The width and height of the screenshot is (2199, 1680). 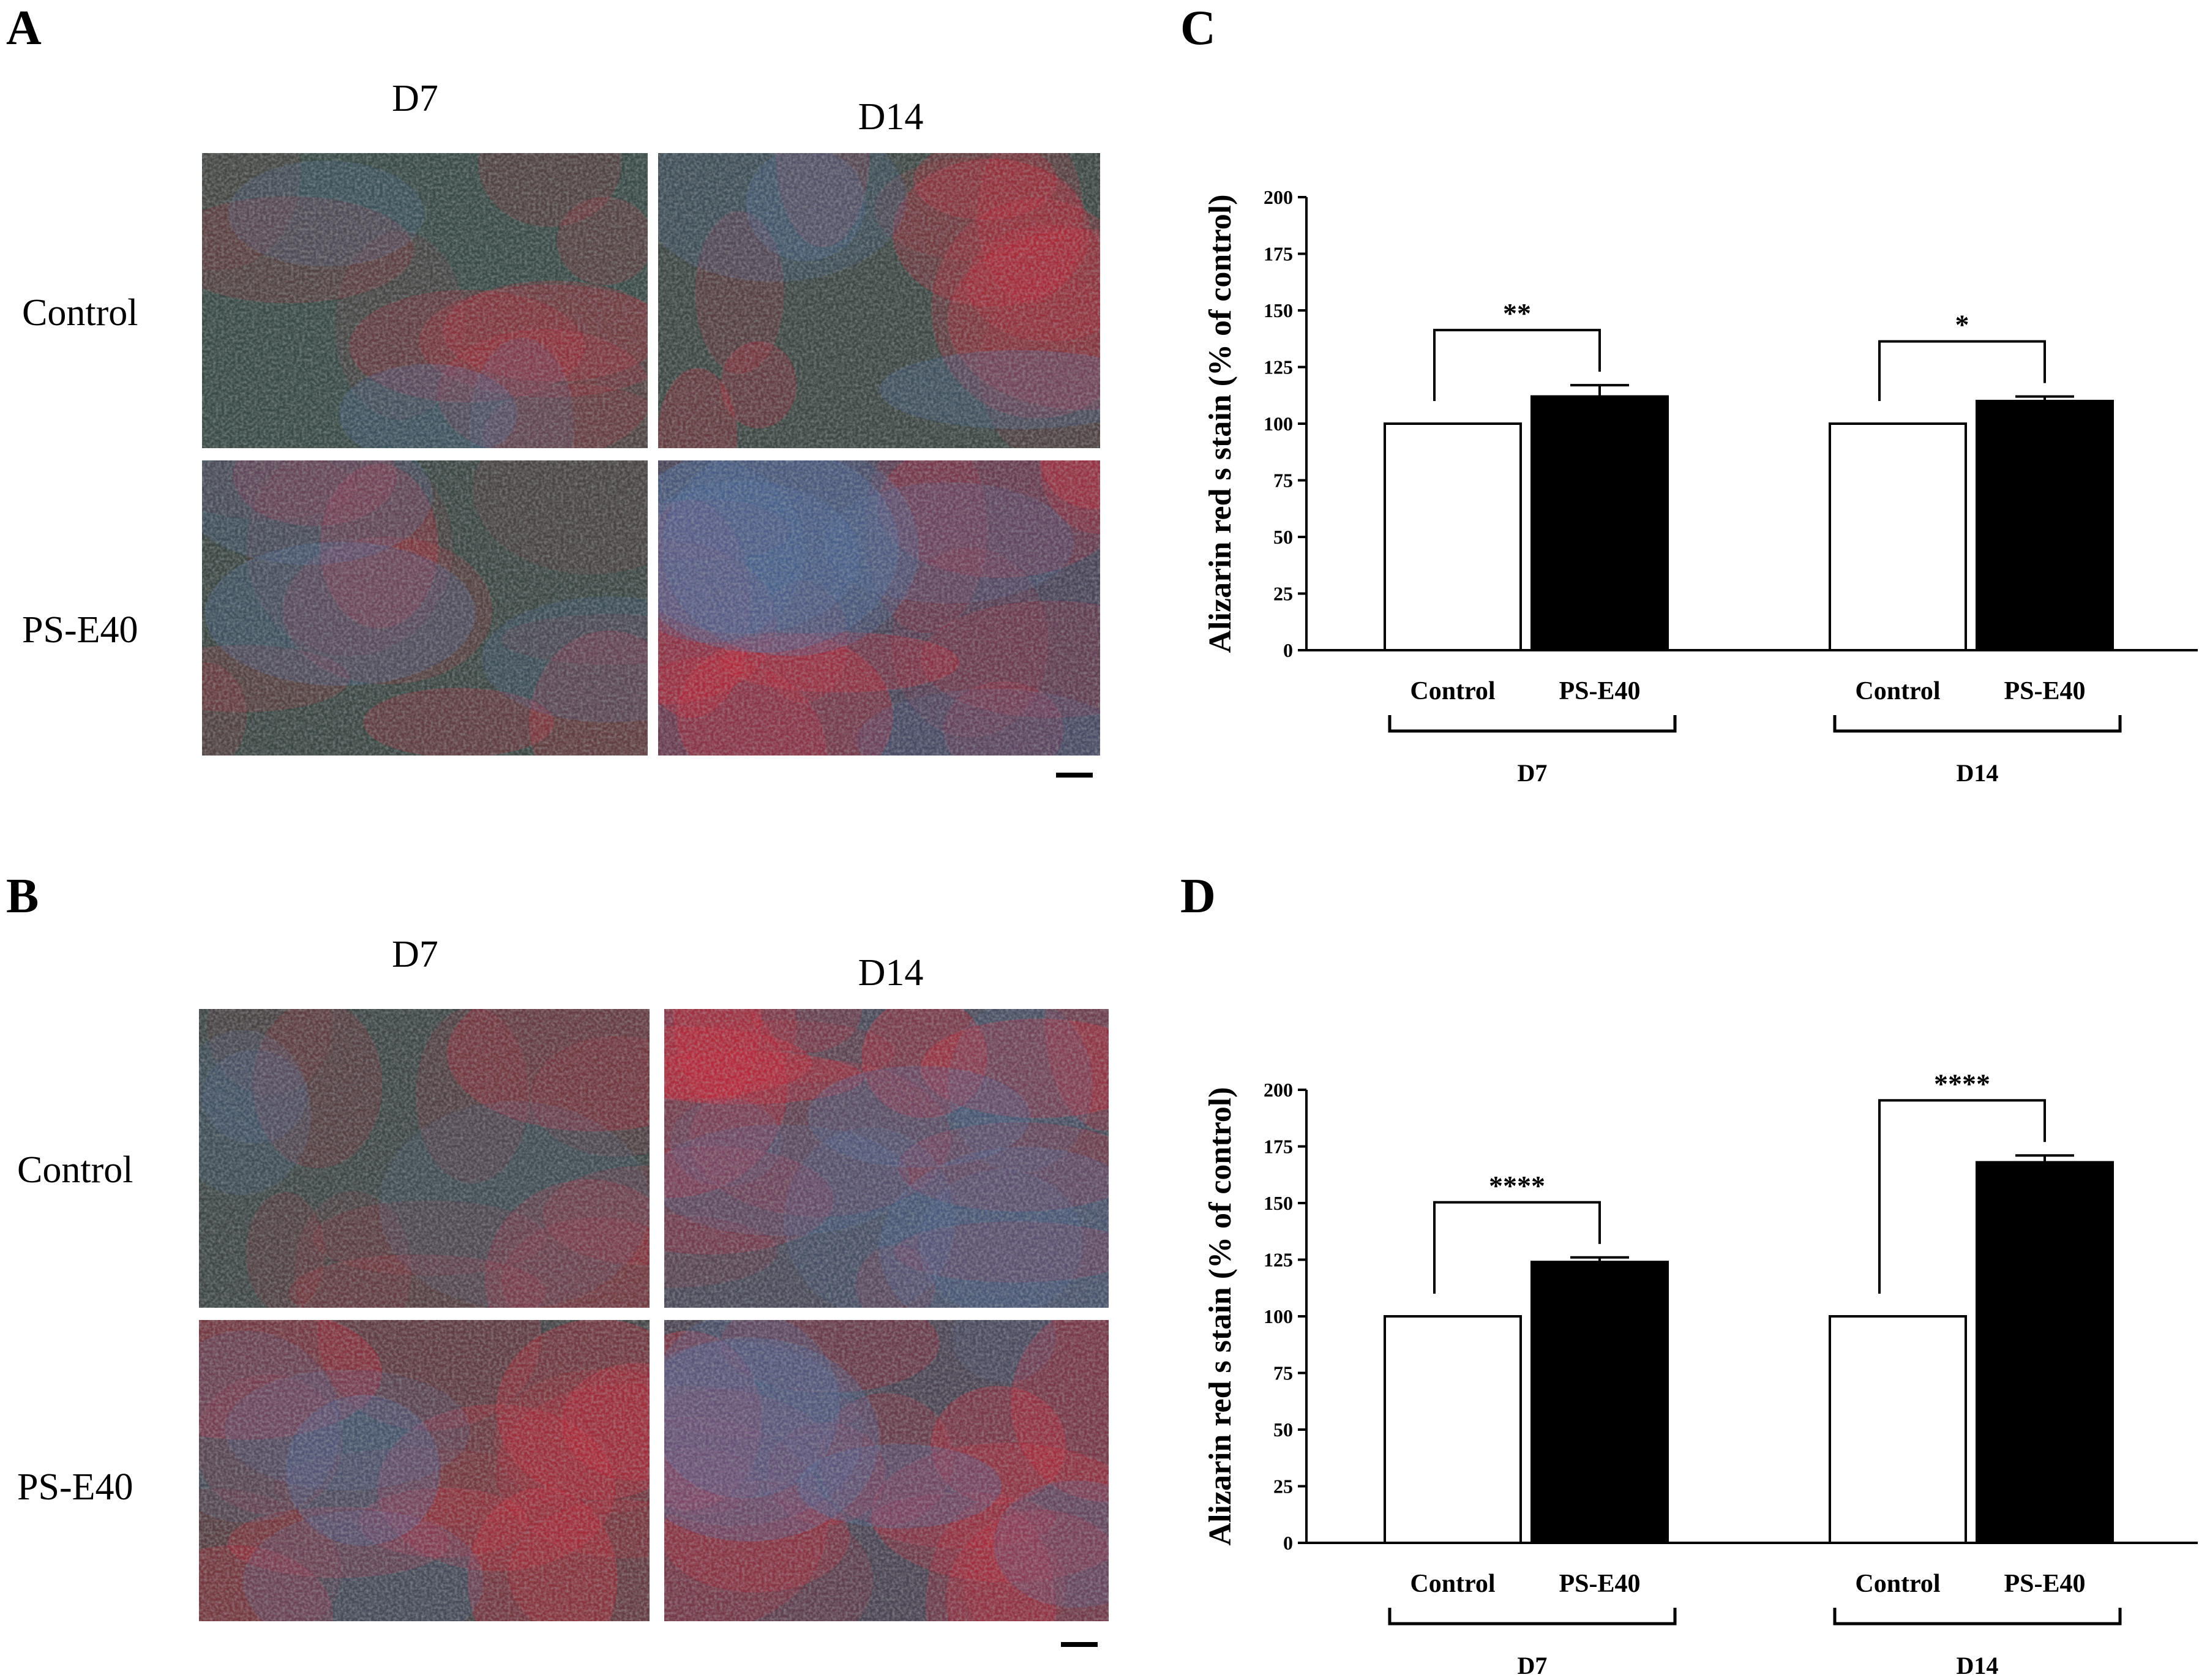 What do you see at coordinates (24, 28) in the screenshot?
I see `panel-letter-a: A` at bounding box center [24, 28].